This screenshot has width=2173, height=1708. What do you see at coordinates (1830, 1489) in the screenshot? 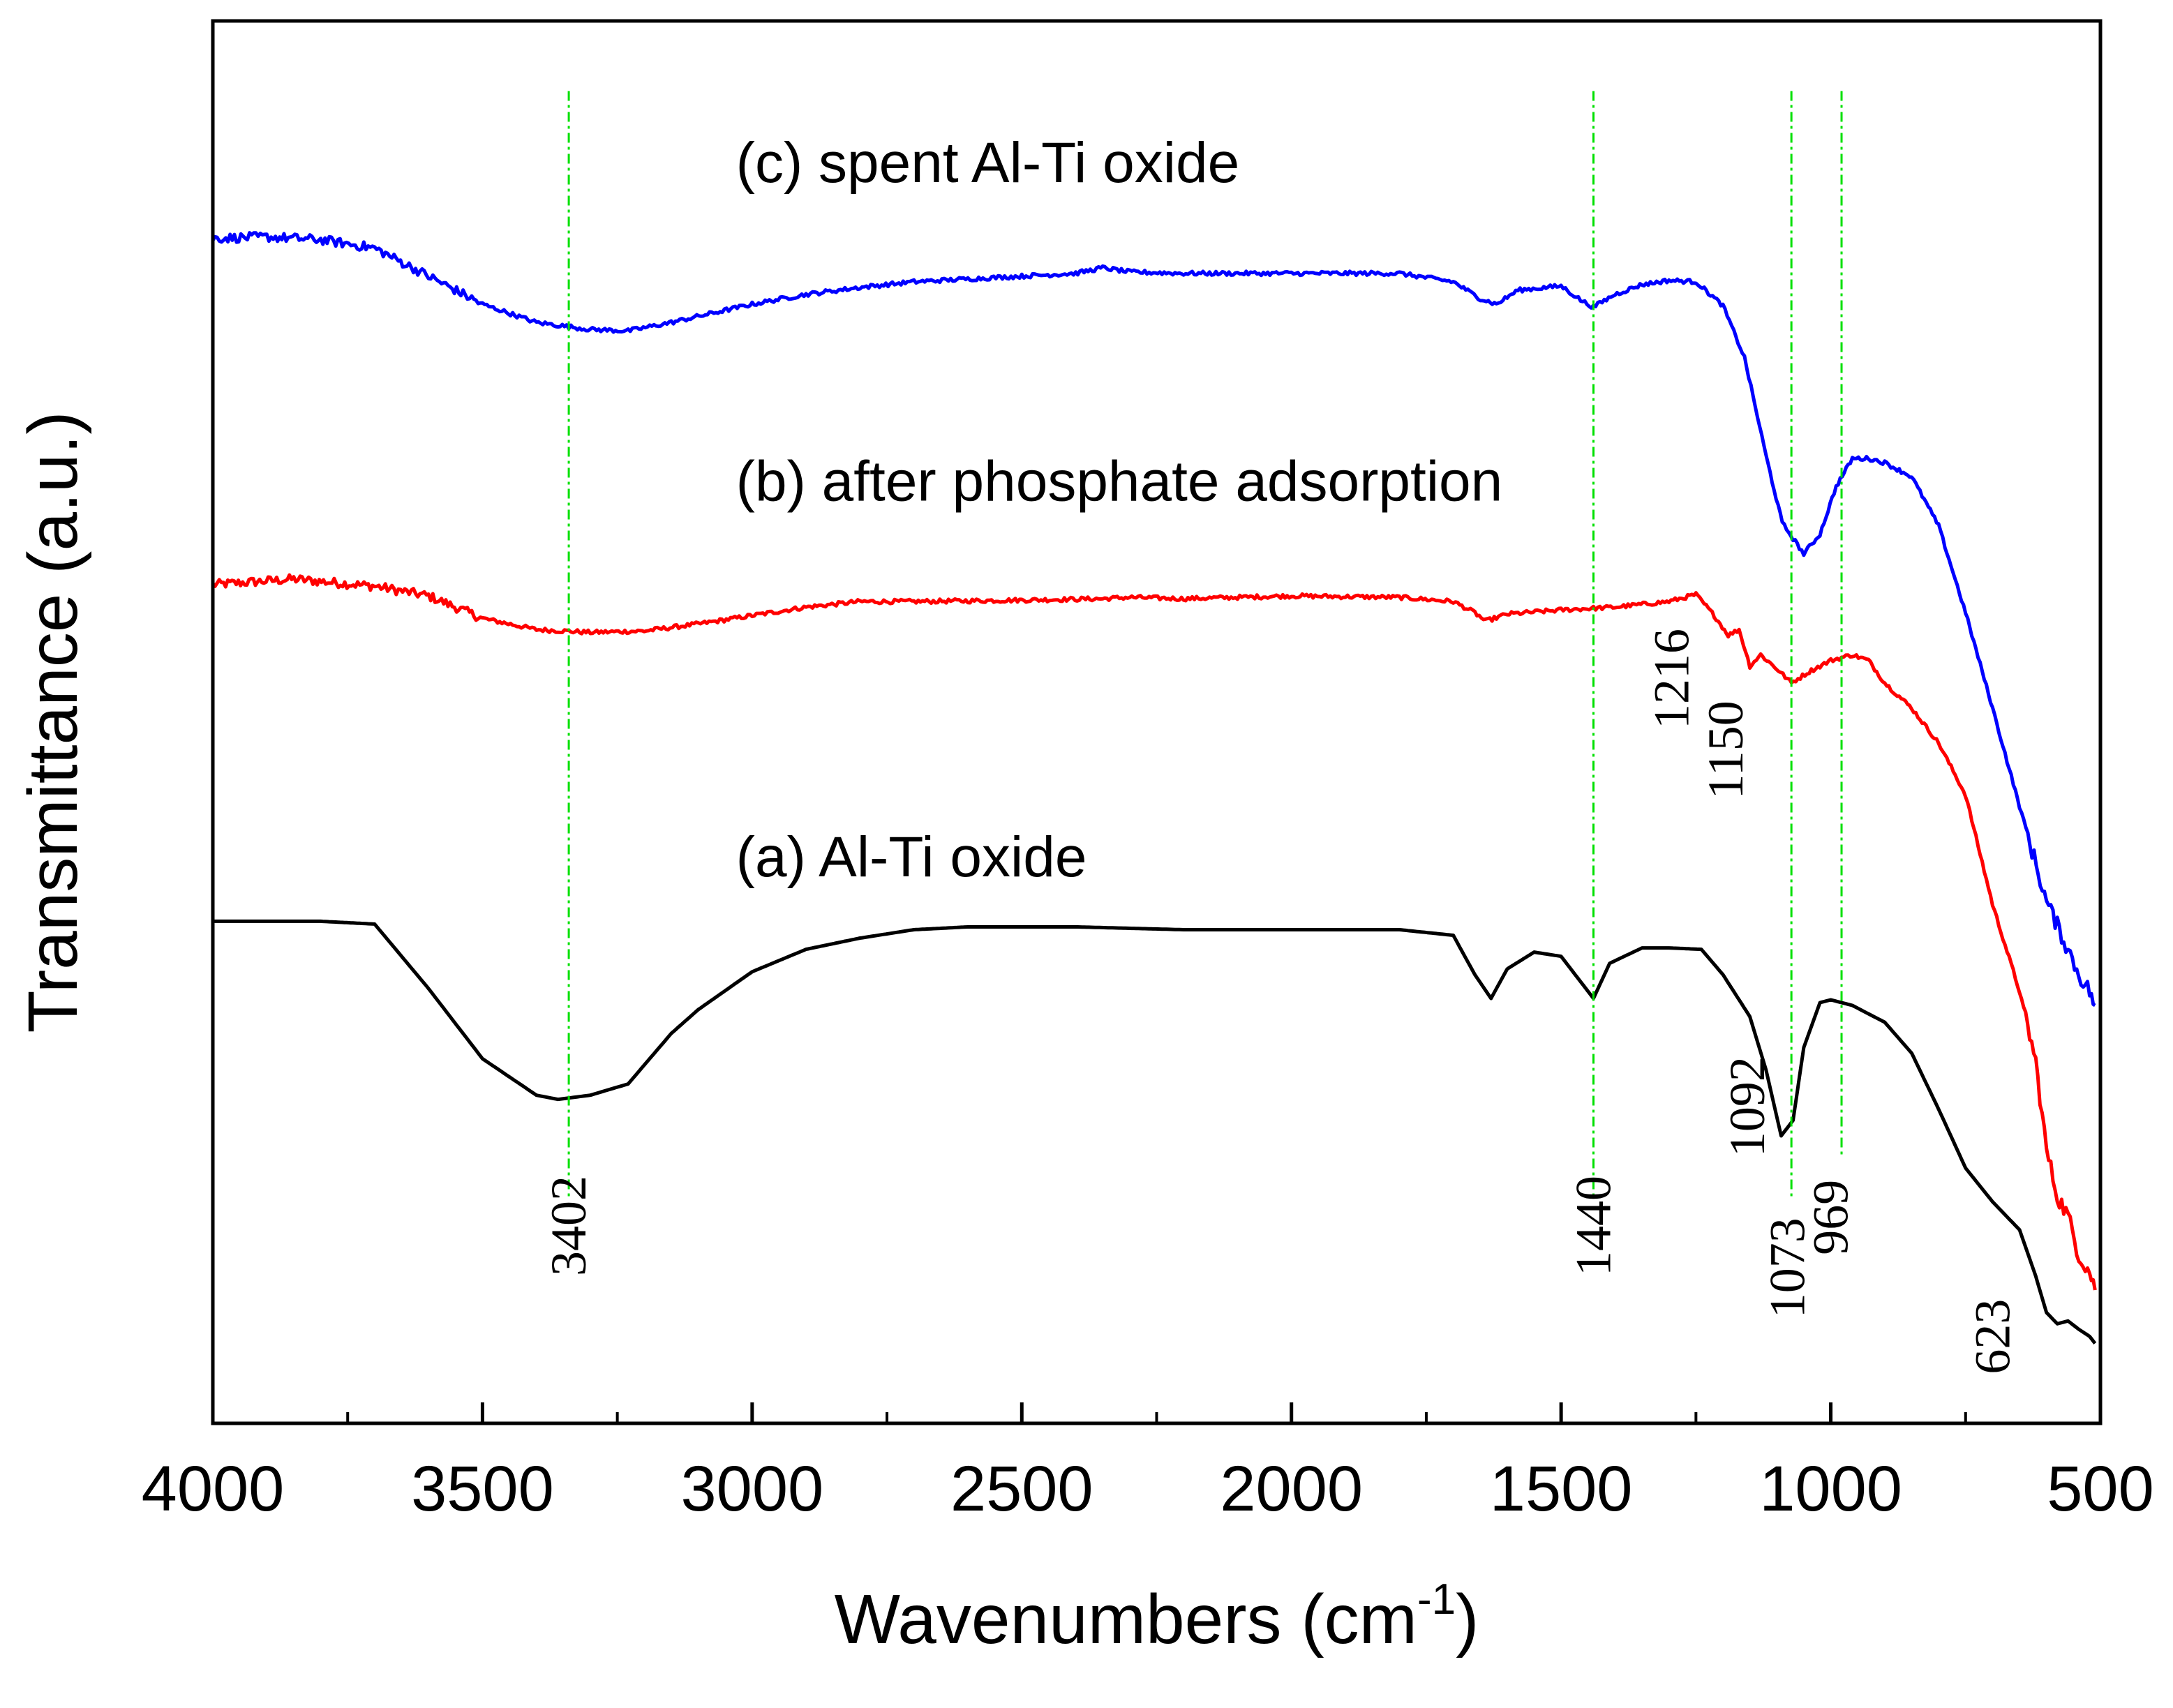
I see `x-tick-label: 1000` at bounding box center [1830, 1489].